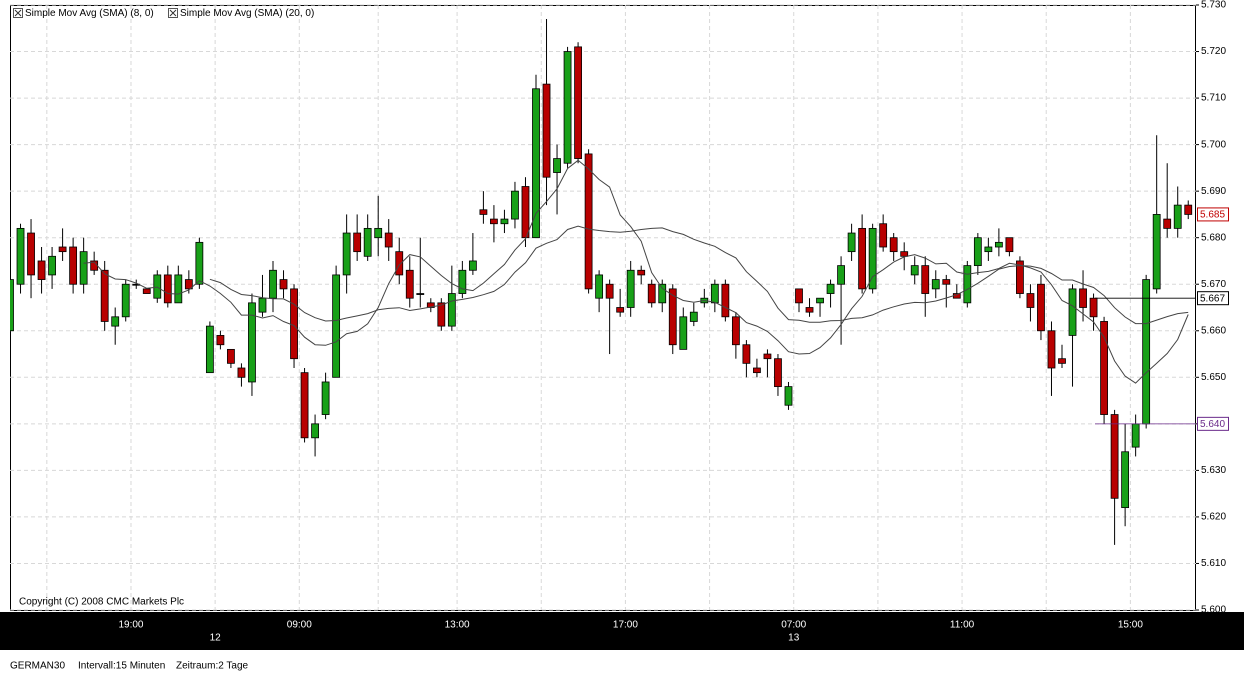 The width and height of the screenshot is (1244, 675). What do you see at coordinates (1213, 51) in the screenshot?
I see `y-tick-label: 5.720` at bounding box center [1213, 51].